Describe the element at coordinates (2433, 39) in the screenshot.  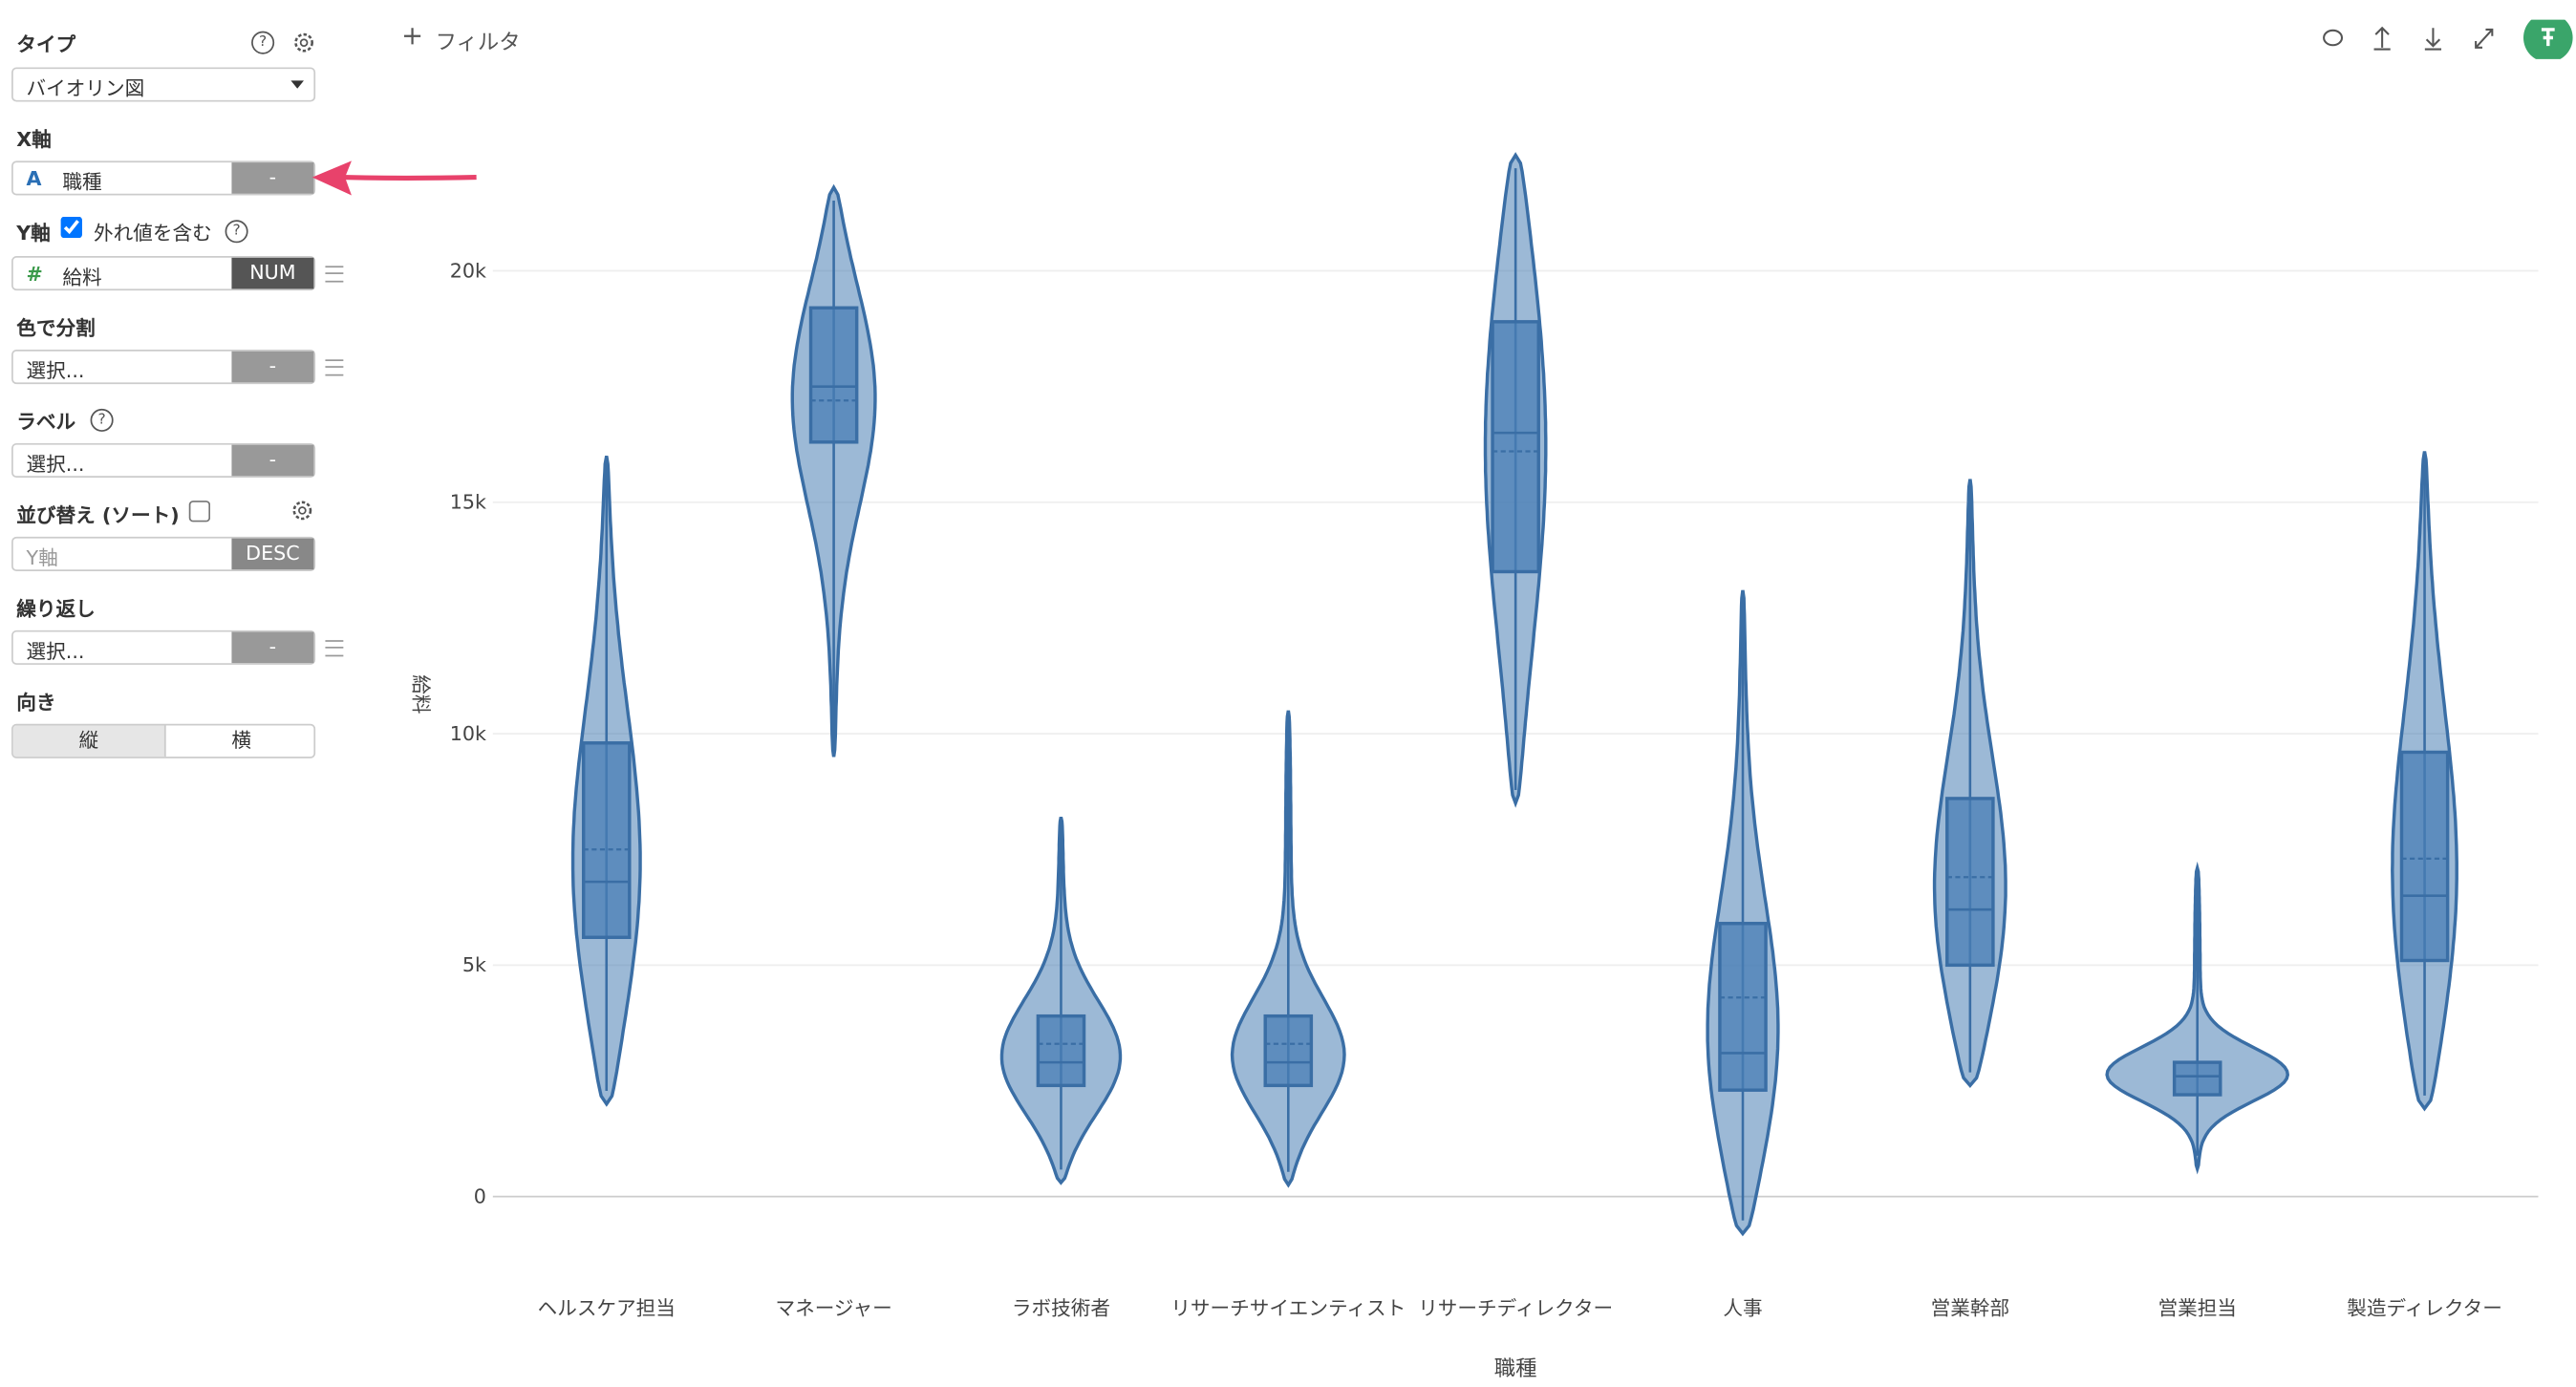
I see `download-icon` at that location.